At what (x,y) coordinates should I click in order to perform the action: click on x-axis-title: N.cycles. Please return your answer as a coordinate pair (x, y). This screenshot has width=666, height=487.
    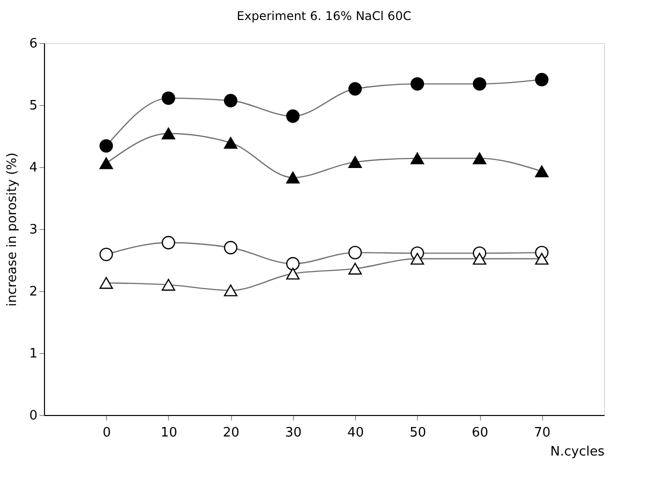
    Looking at the image, I should click on (577, 452).